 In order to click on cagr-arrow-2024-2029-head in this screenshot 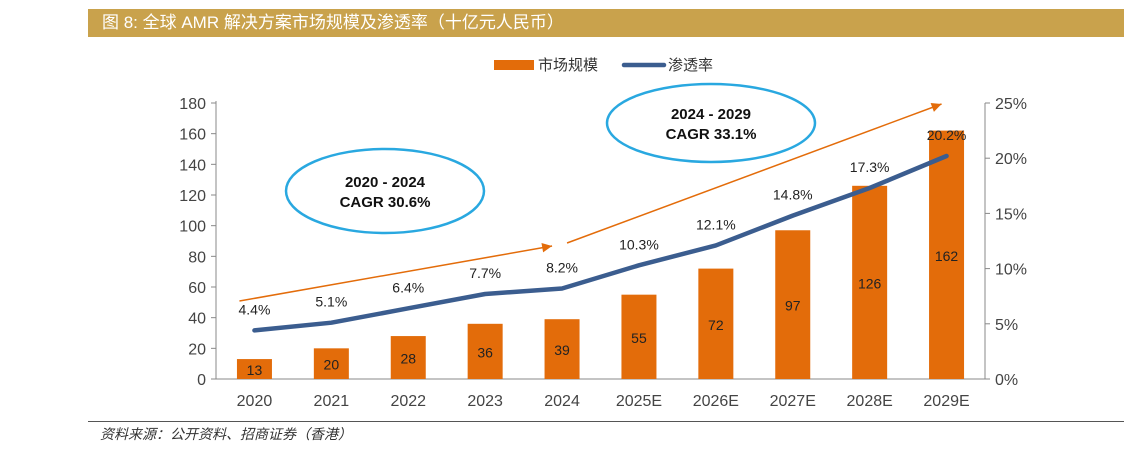, I will do `click(936, 107)`.